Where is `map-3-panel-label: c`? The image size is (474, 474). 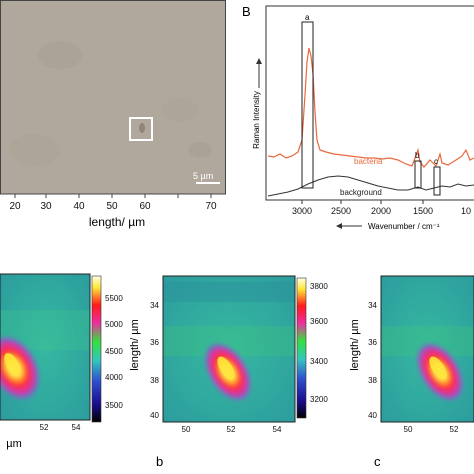 map-3-panel-label: c is located at coordinates (377, 461).